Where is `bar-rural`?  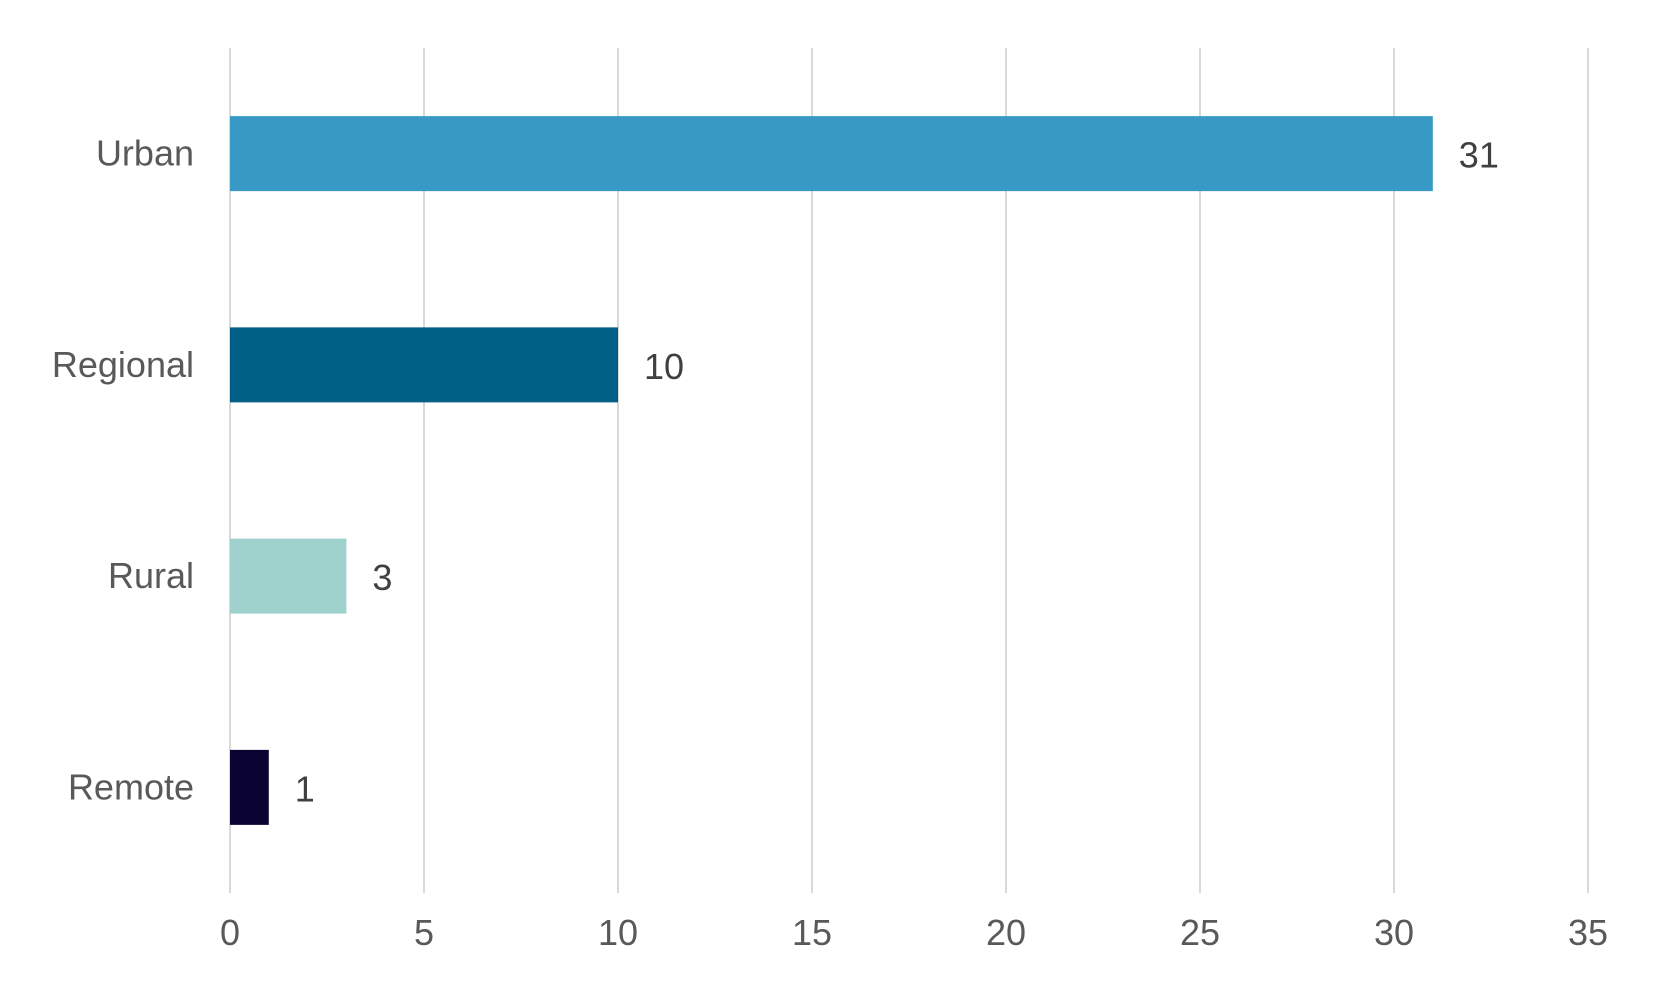
bar-rural is located at coordinates (288, 576).